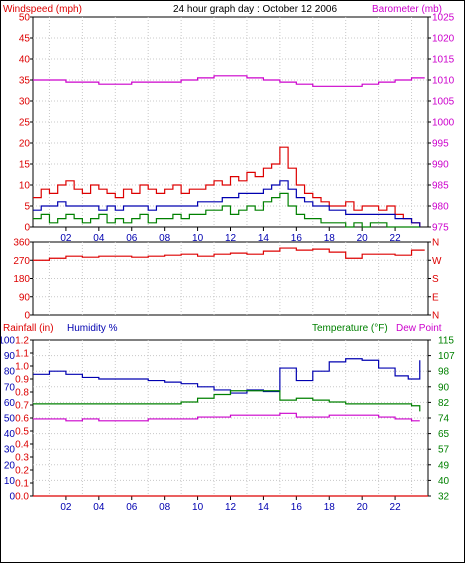 The height and width of the screenshot is (564, 465). What do you see at coordinates (330, 238) in the screenshot?
I see `hour-tick-label: 18` at bounding box center [330, 238].